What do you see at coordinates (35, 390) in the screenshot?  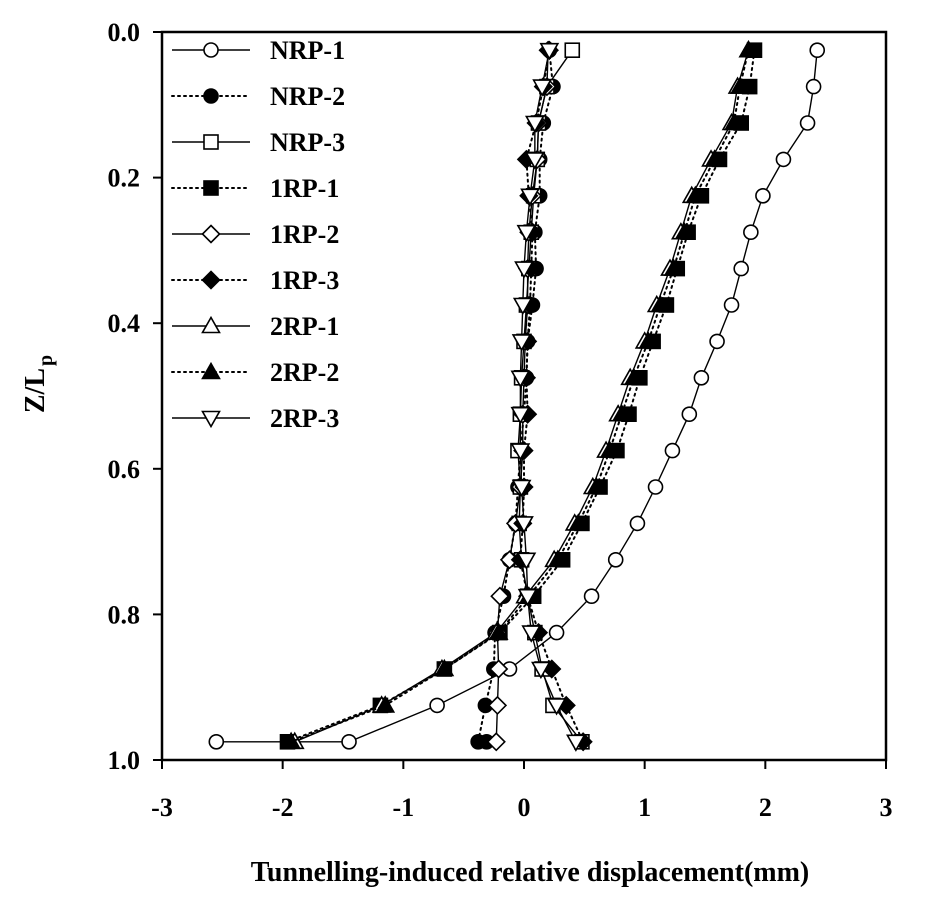 I see `y-axis-title-main: Z/L` at bounding box center [35, 390].